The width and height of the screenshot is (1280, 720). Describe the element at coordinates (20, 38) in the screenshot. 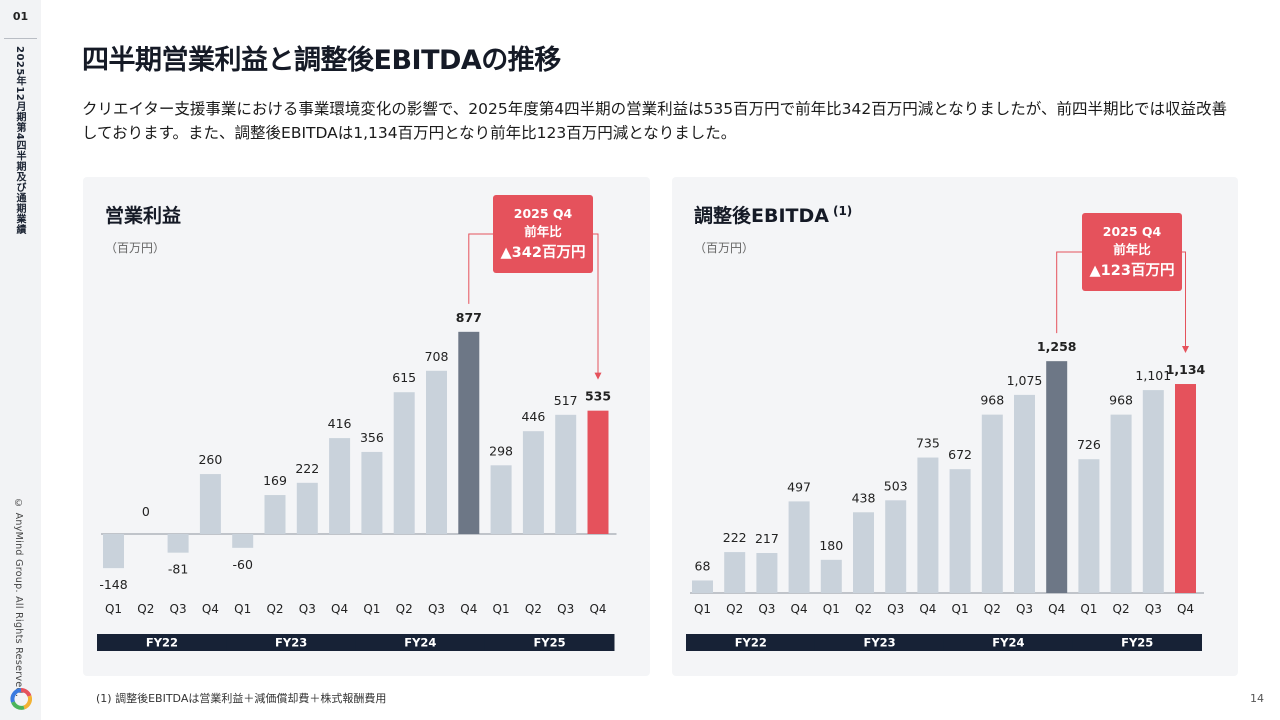

I see `rail-divider` at that location.